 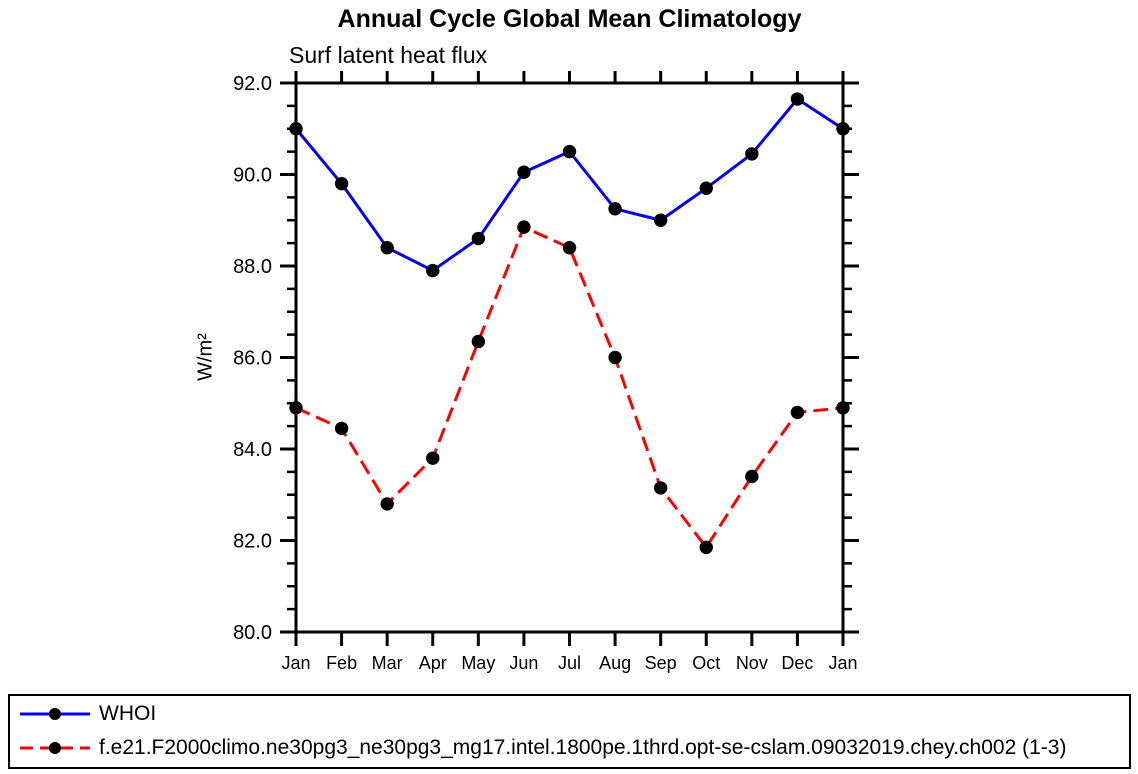 What do you see at coordinates (569, 19) in the screenshot?
I see `chart-title: Annual Cycle Global Mean Climatology` at bounding box center [569, 19].